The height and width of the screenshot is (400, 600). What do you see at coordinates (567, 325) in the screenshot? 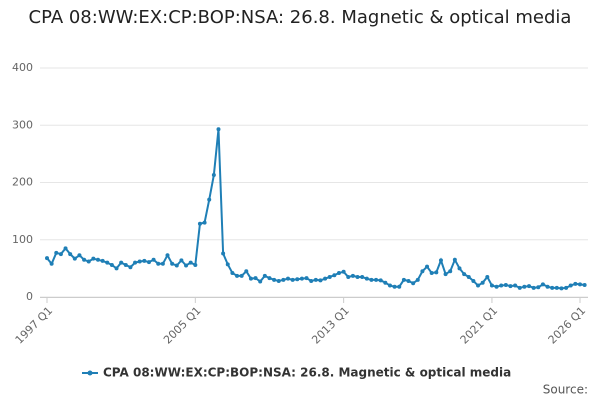
I see `x-tick-label: 2026 Q1` at bounding box center [567, 325].